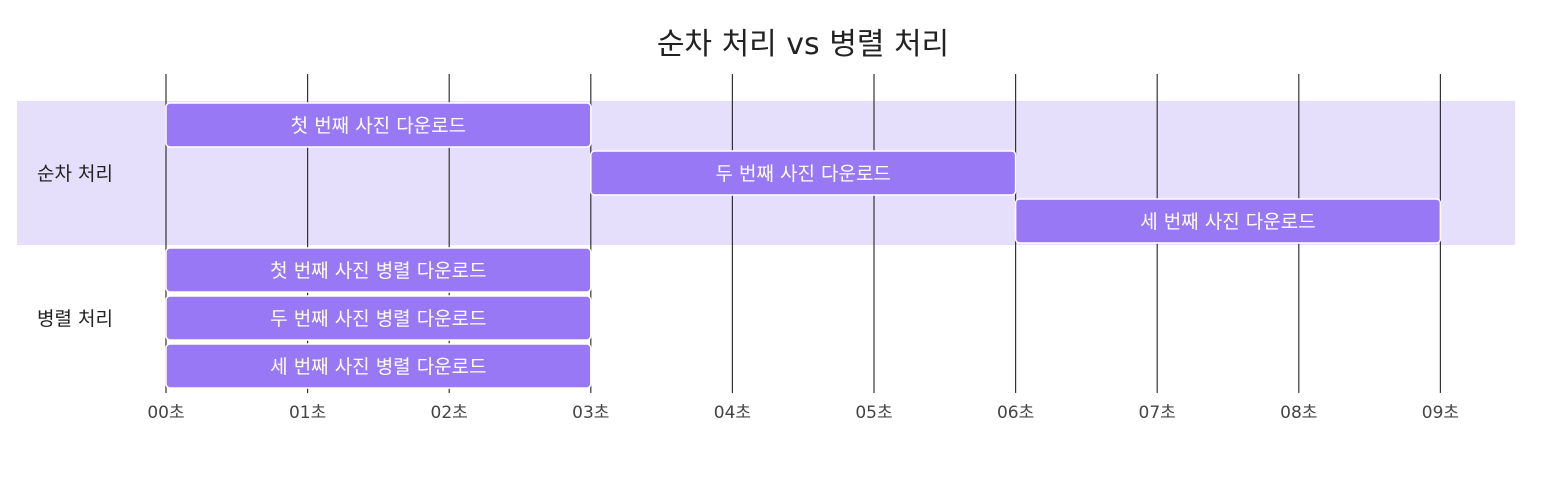 This screenshot has height=502, width=1542. I want to click on x-tick-label: 00초, so click(165, 413).